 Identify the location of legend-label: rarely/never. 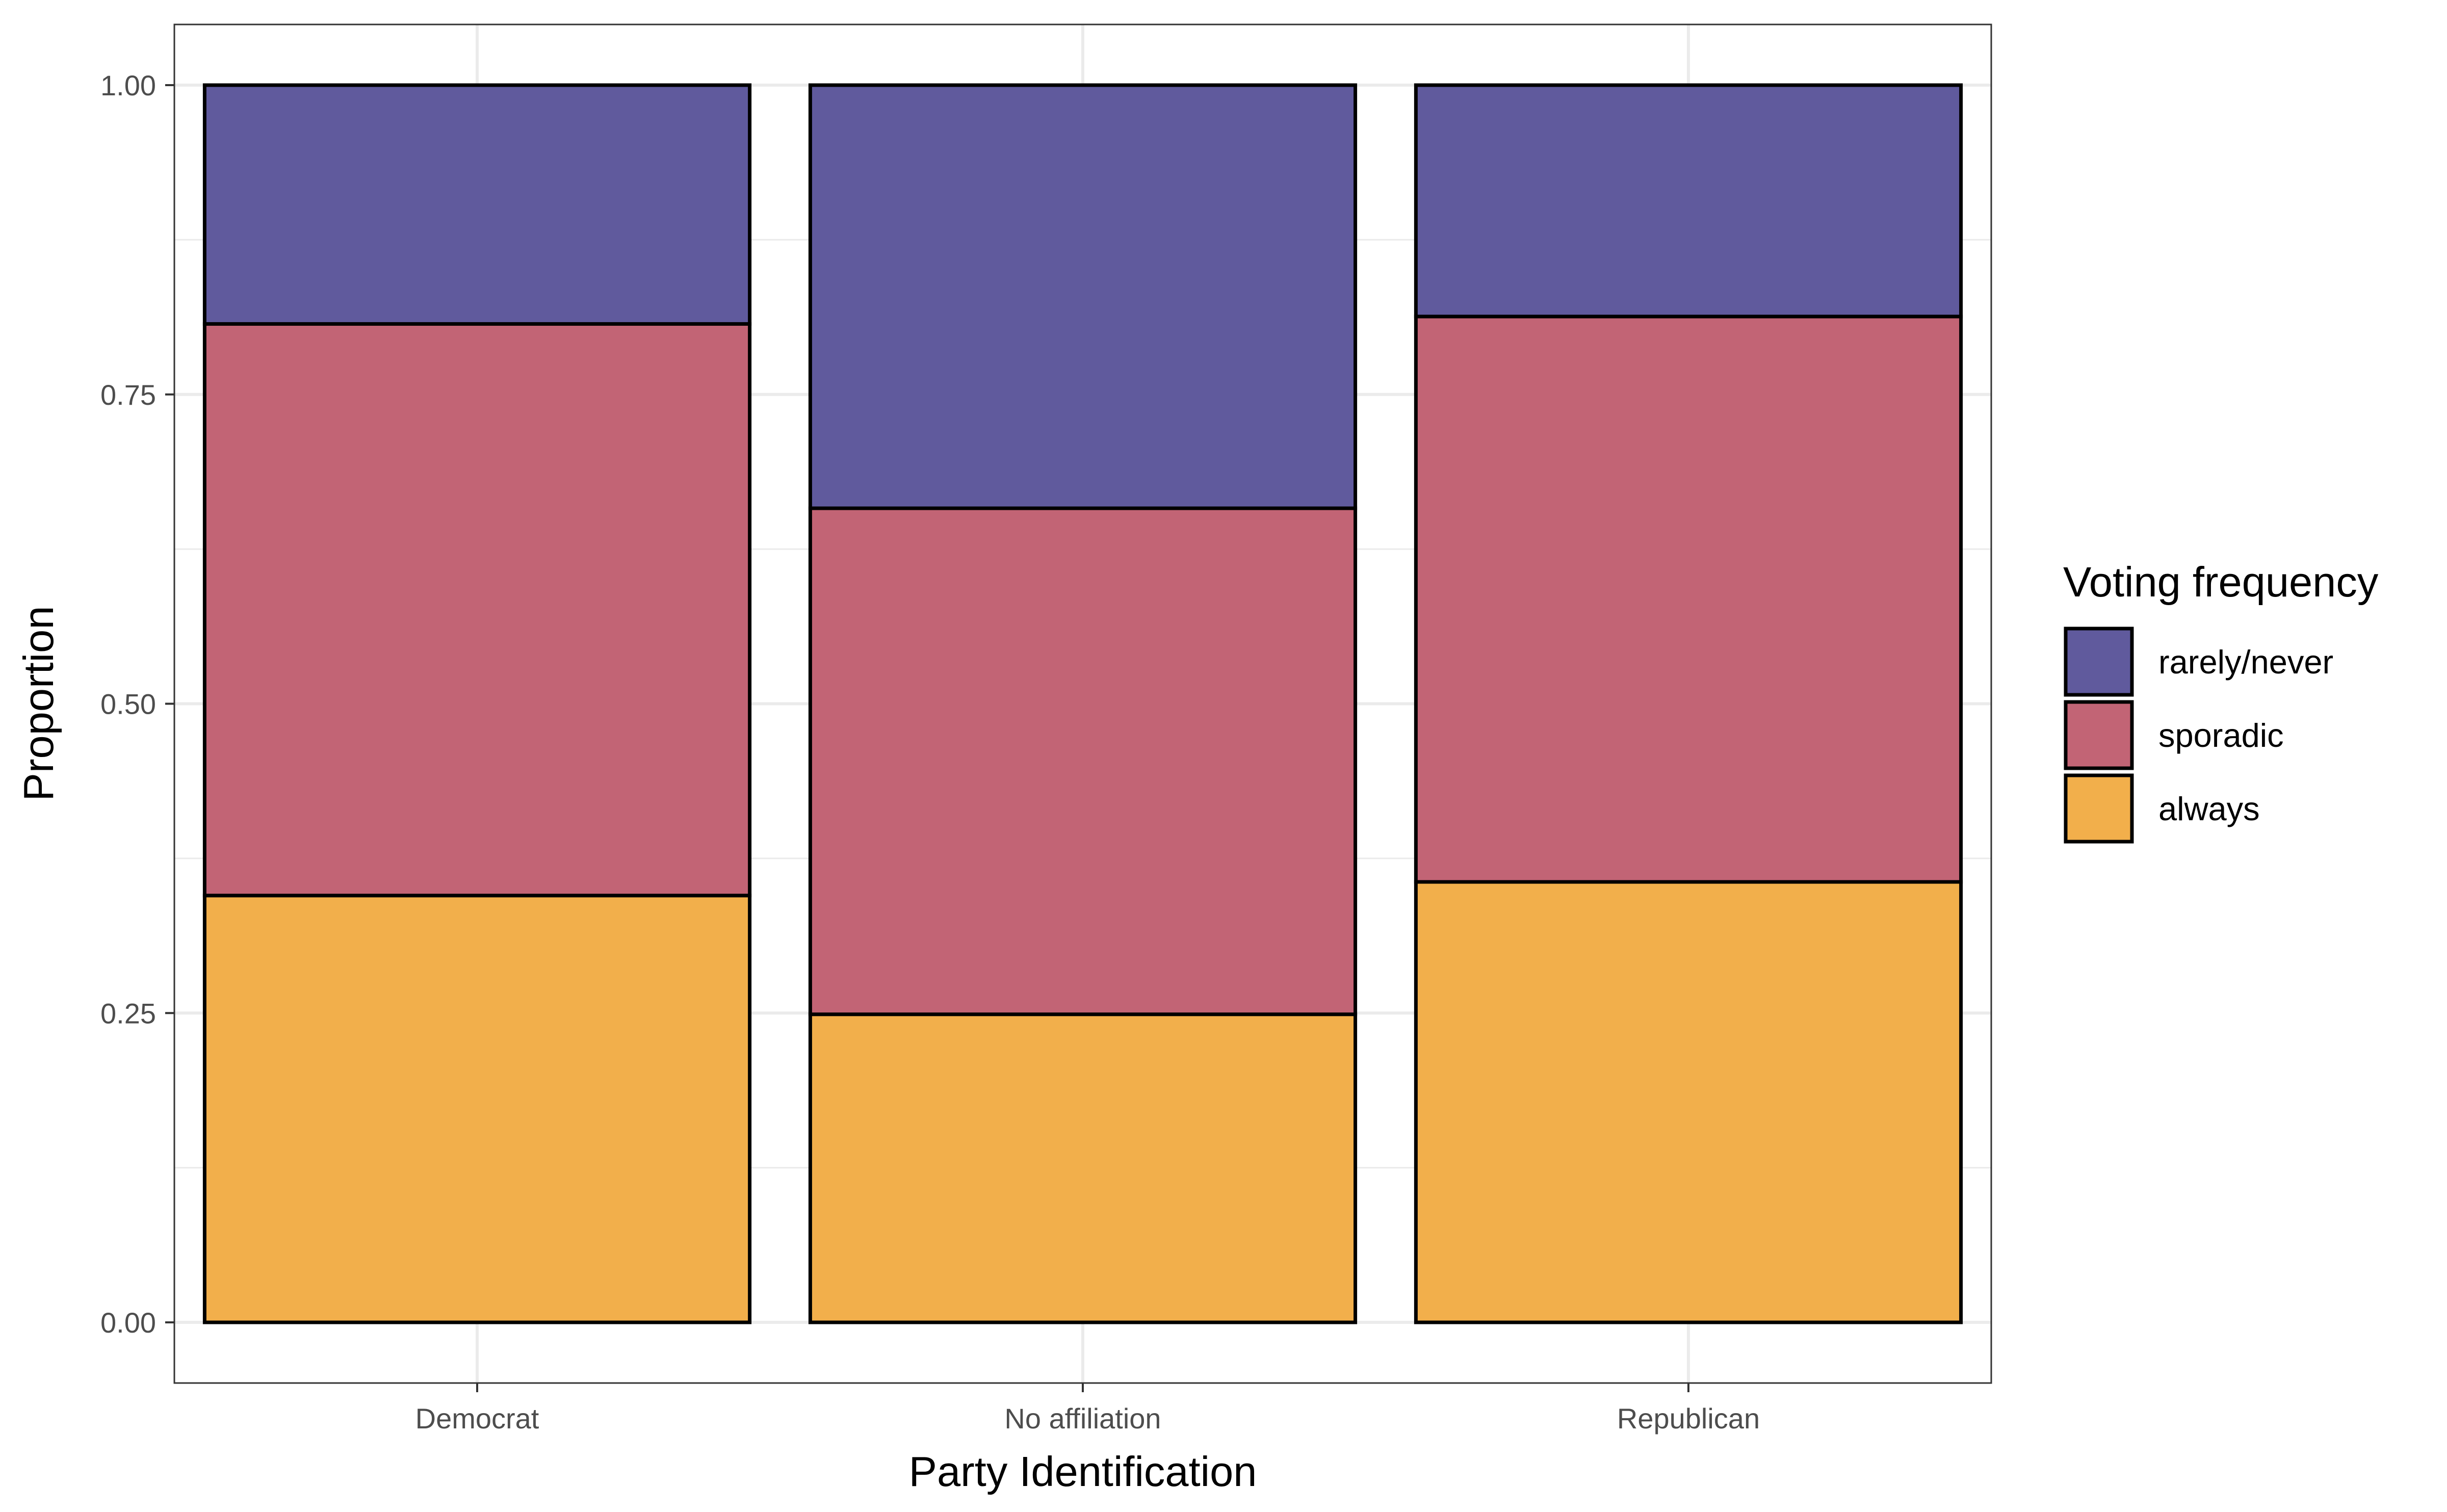
(2245, 662).